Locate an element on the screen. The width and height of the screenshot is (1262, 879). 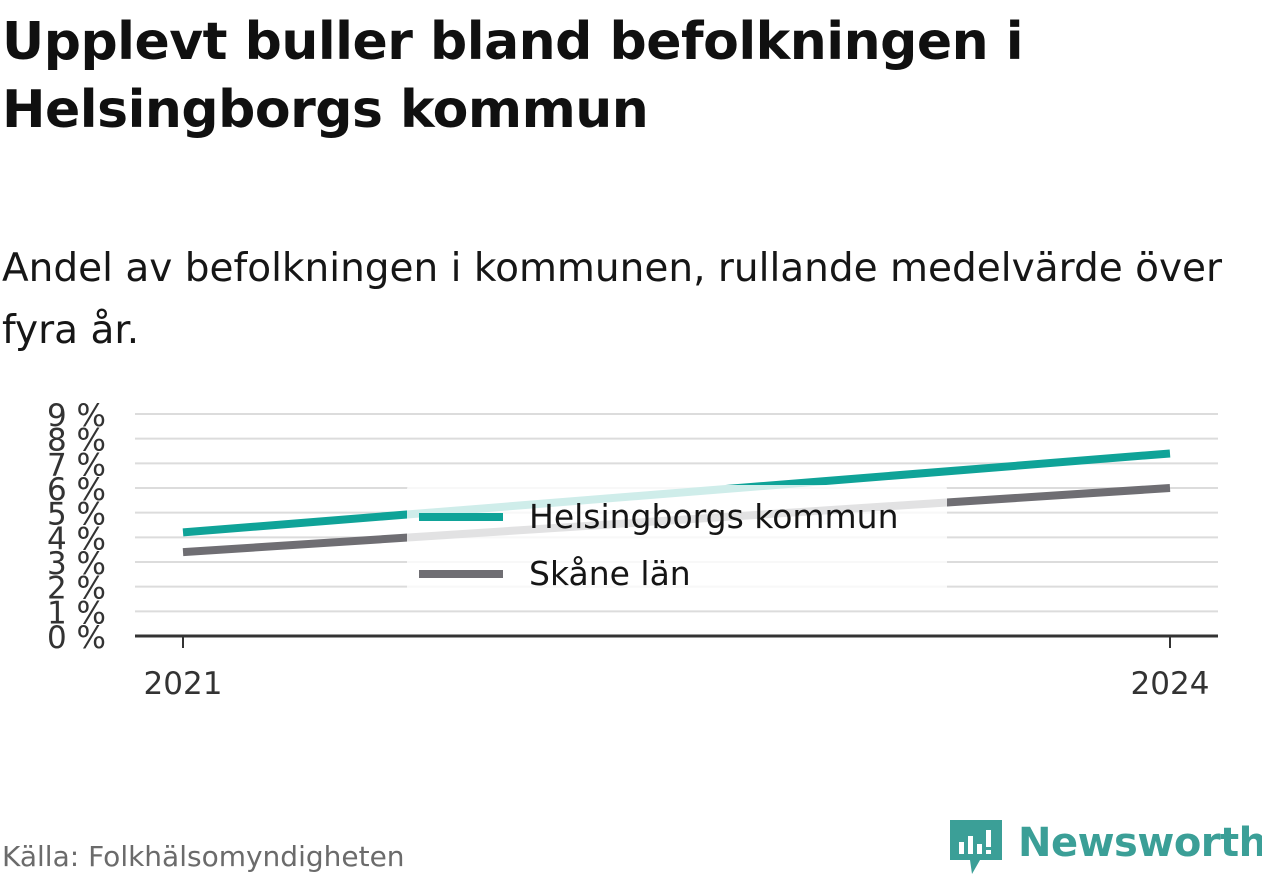
y-axis-ticks: 0 %1 %2 %3 %4 %5 %6 %7 %8 %9 % is located at coordinates (76, 527).